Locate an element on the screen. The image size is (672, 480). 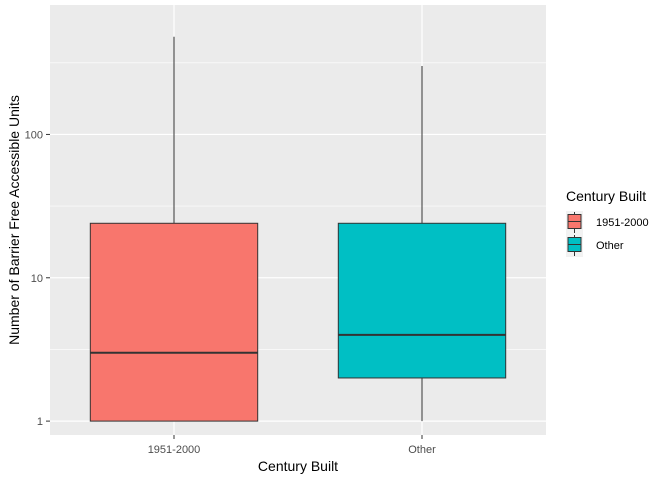
legend: Century Built 1951-2000 Other is located at coordinates (607, 222).